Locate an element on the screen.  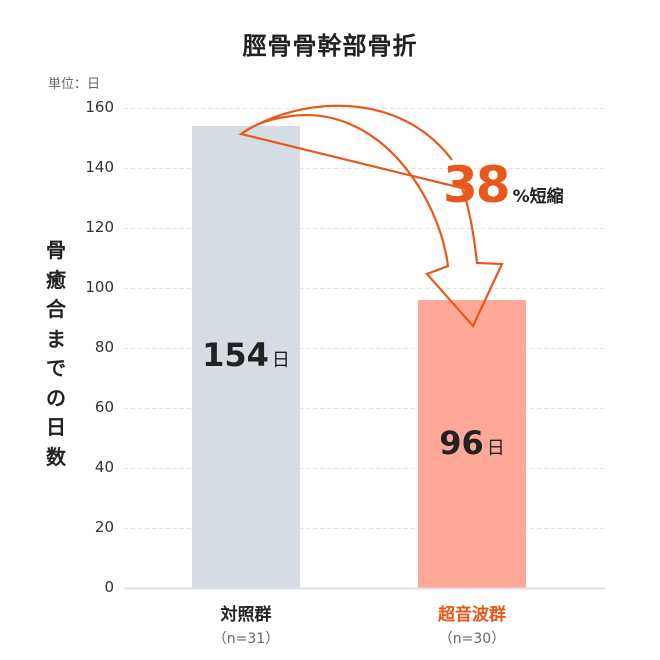
unit-label: 単位：日 is located at coordinates (74, 84).